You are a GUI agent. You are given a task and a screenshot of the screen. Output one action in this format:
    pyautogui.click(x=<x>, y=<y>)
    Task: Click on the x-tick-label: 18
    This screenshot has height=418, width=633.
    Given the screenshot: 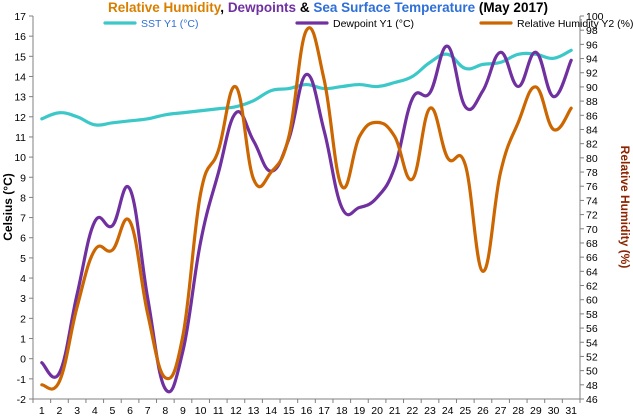 What is the action you would take?
    pyautogui.click(x=342, y=411)
    